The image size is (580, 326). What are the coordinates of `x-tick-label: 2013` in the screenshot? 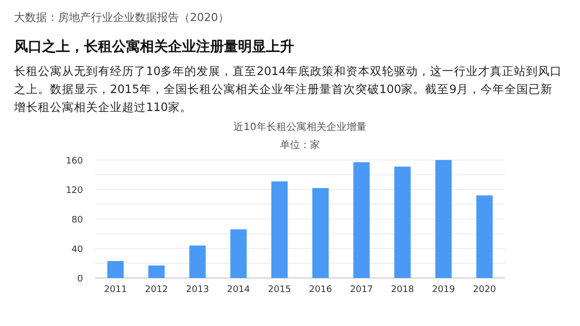 It's located at (197, 290).